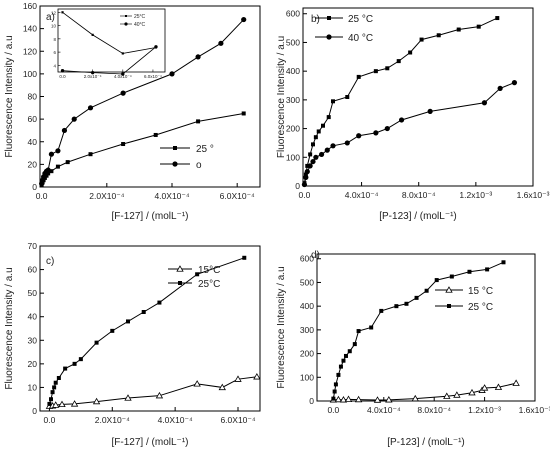  I want to click on x-tick-label: 1.6x10⁻³, so click(534, 410).